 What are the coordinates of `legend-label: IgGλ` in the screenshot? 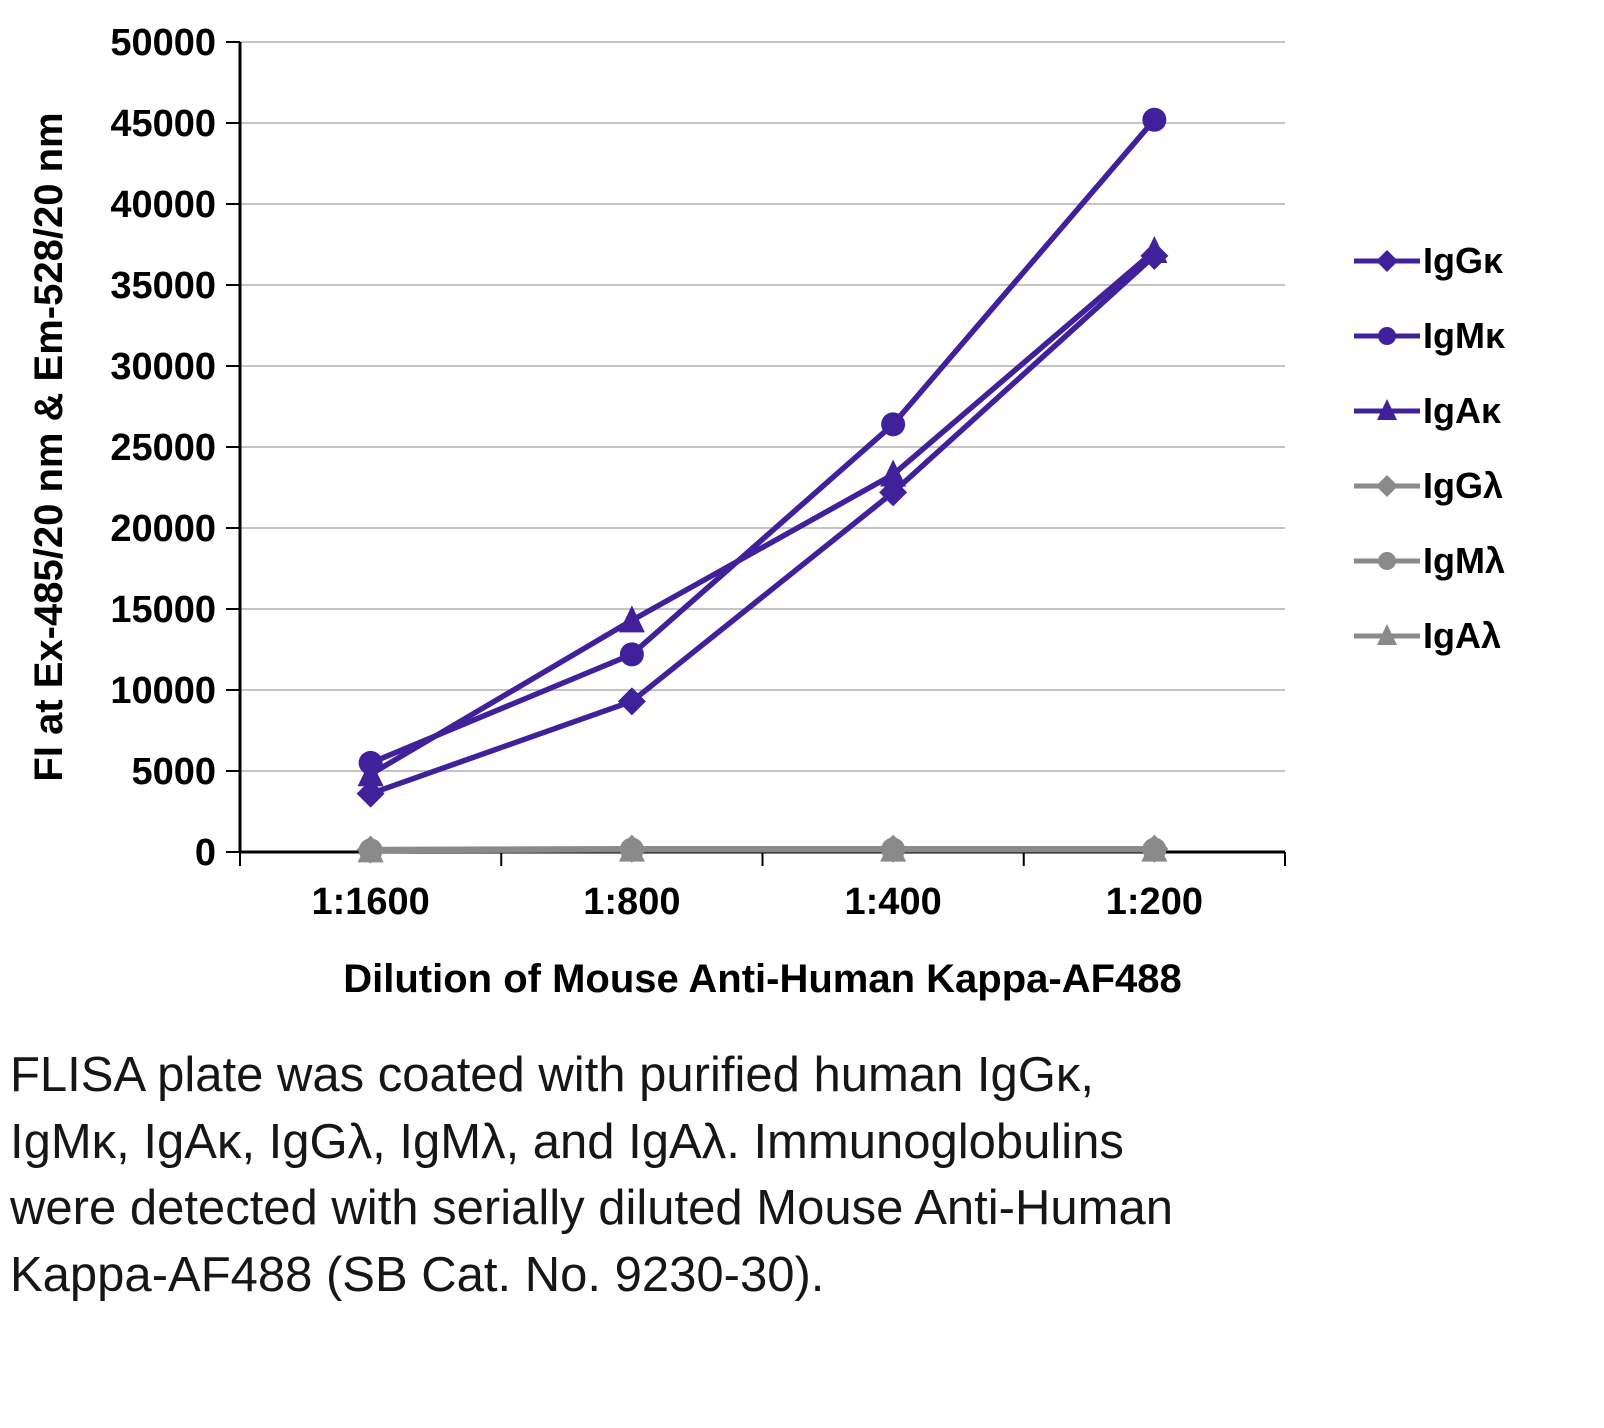 It's located at (1463, 485).